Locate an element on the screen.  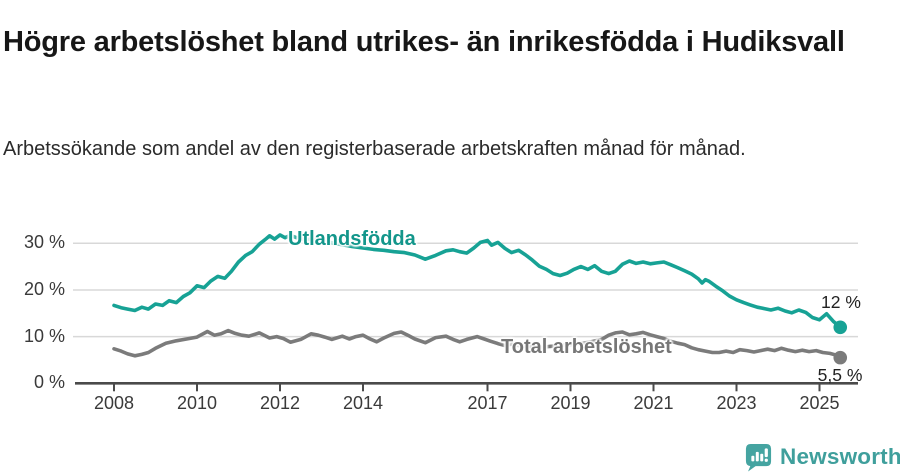
newsworthy-logo-text: Newsworthy is located at coordinates (840, 456).